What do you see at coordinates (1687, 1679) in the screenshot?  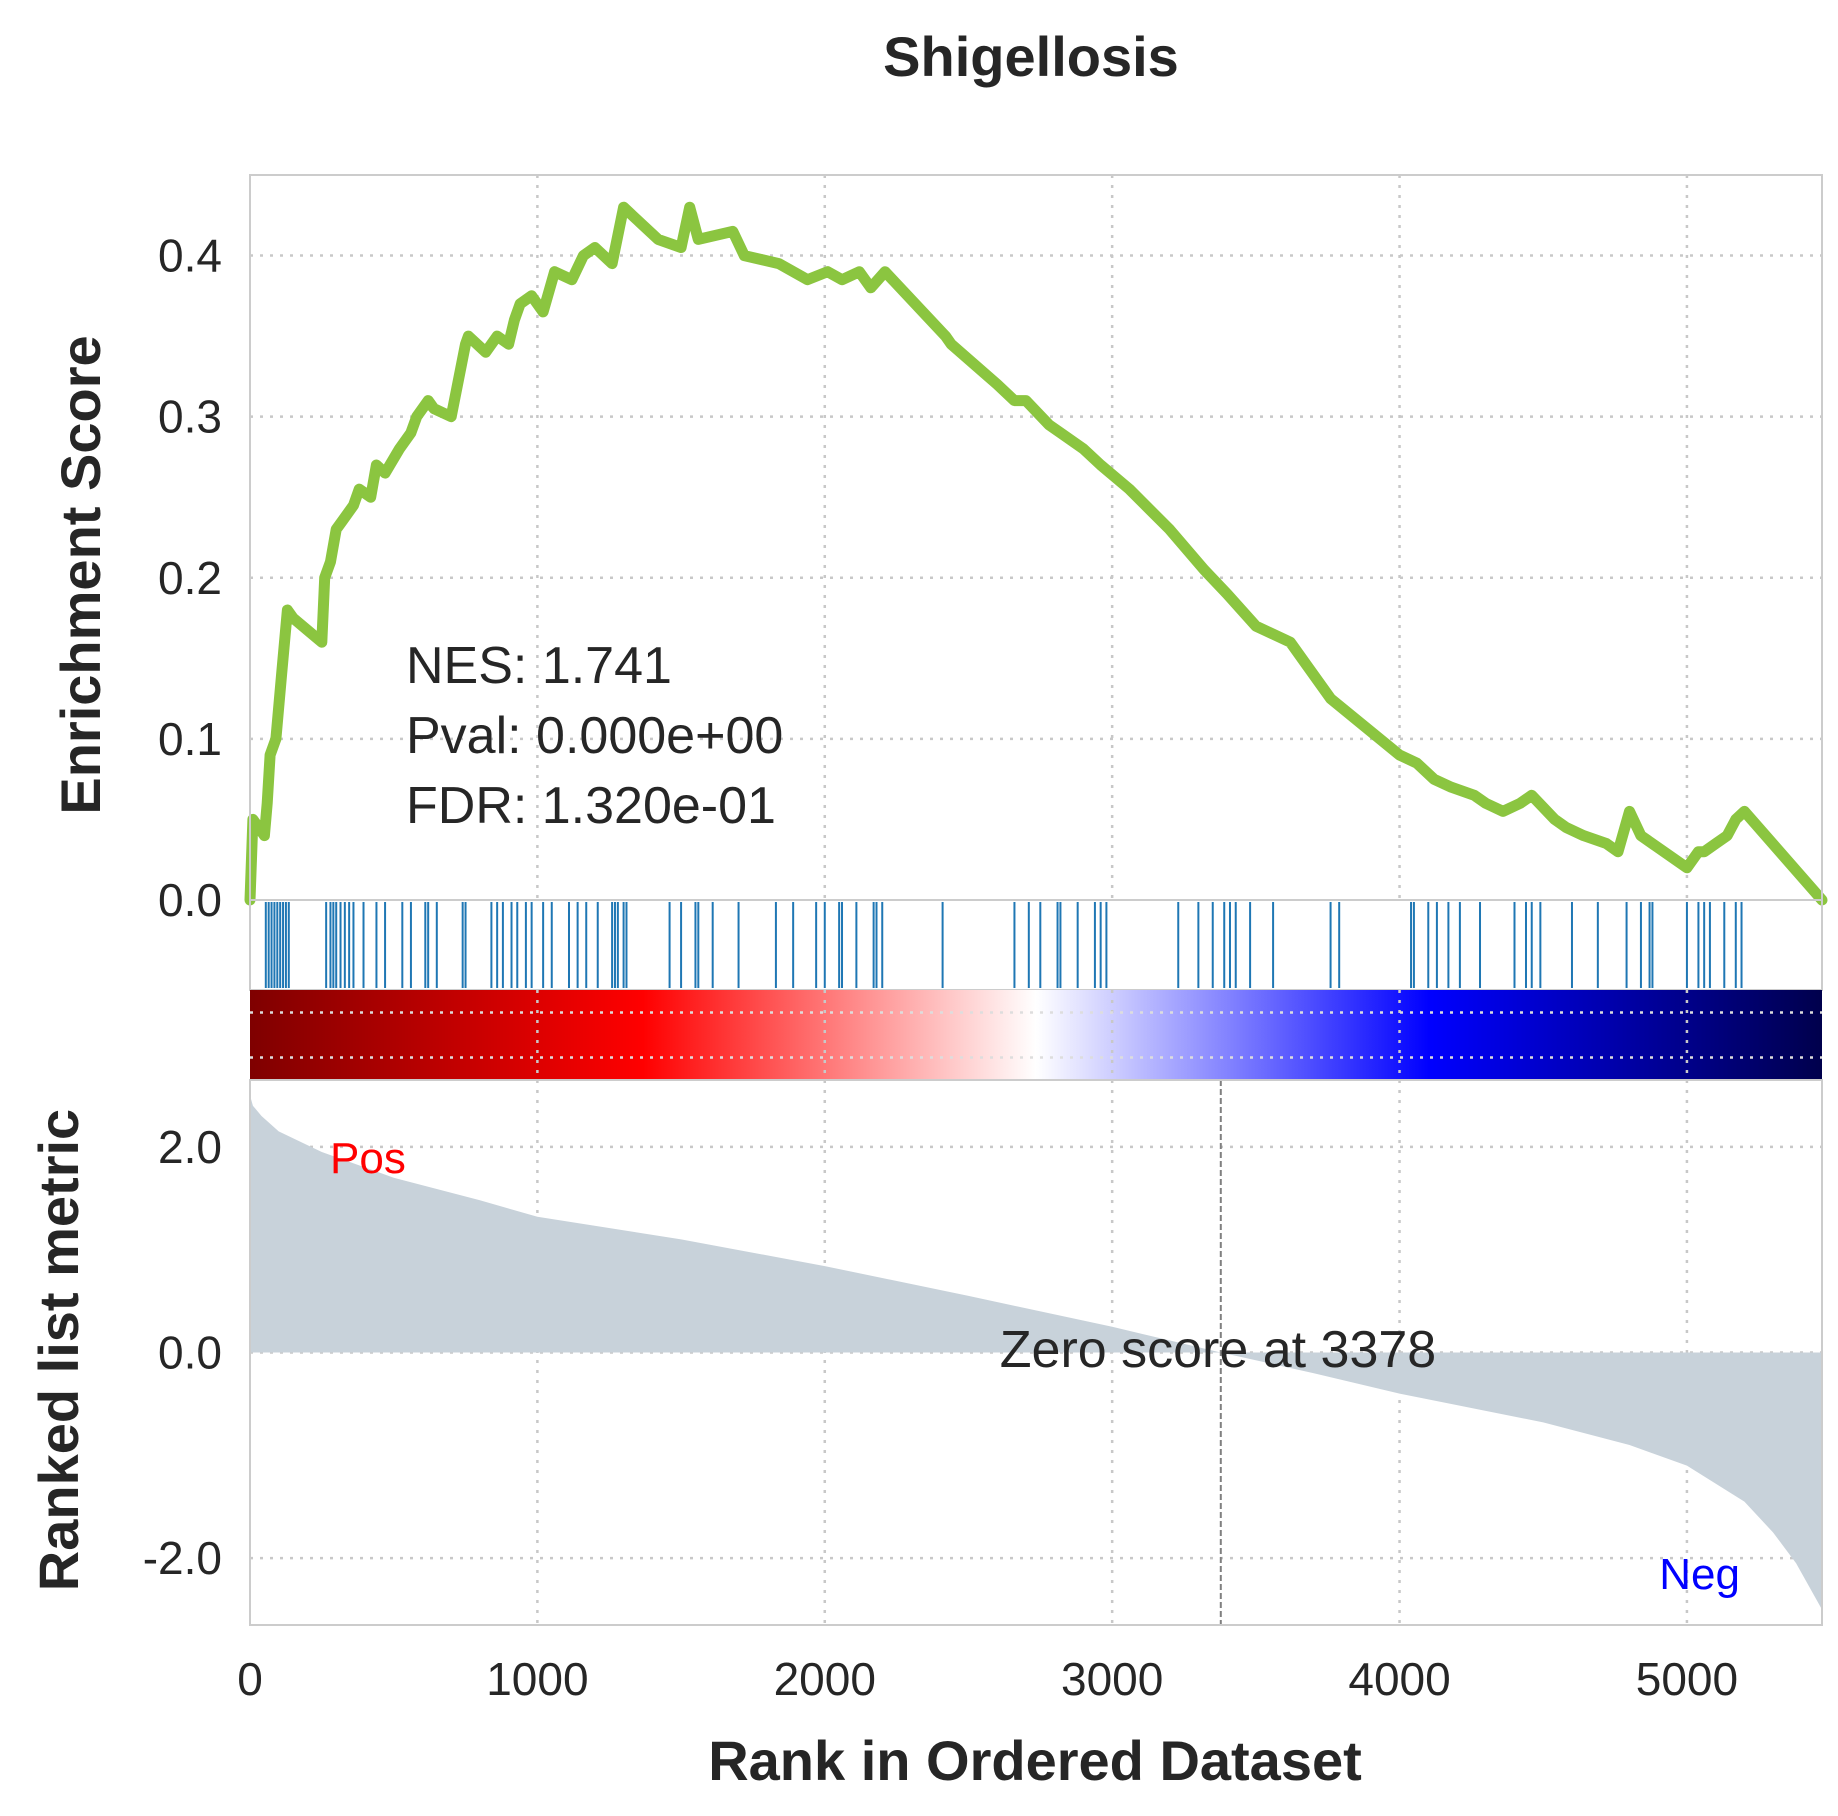 I see `x-tick-5: 5000` at bounding box center [1687, 1679].